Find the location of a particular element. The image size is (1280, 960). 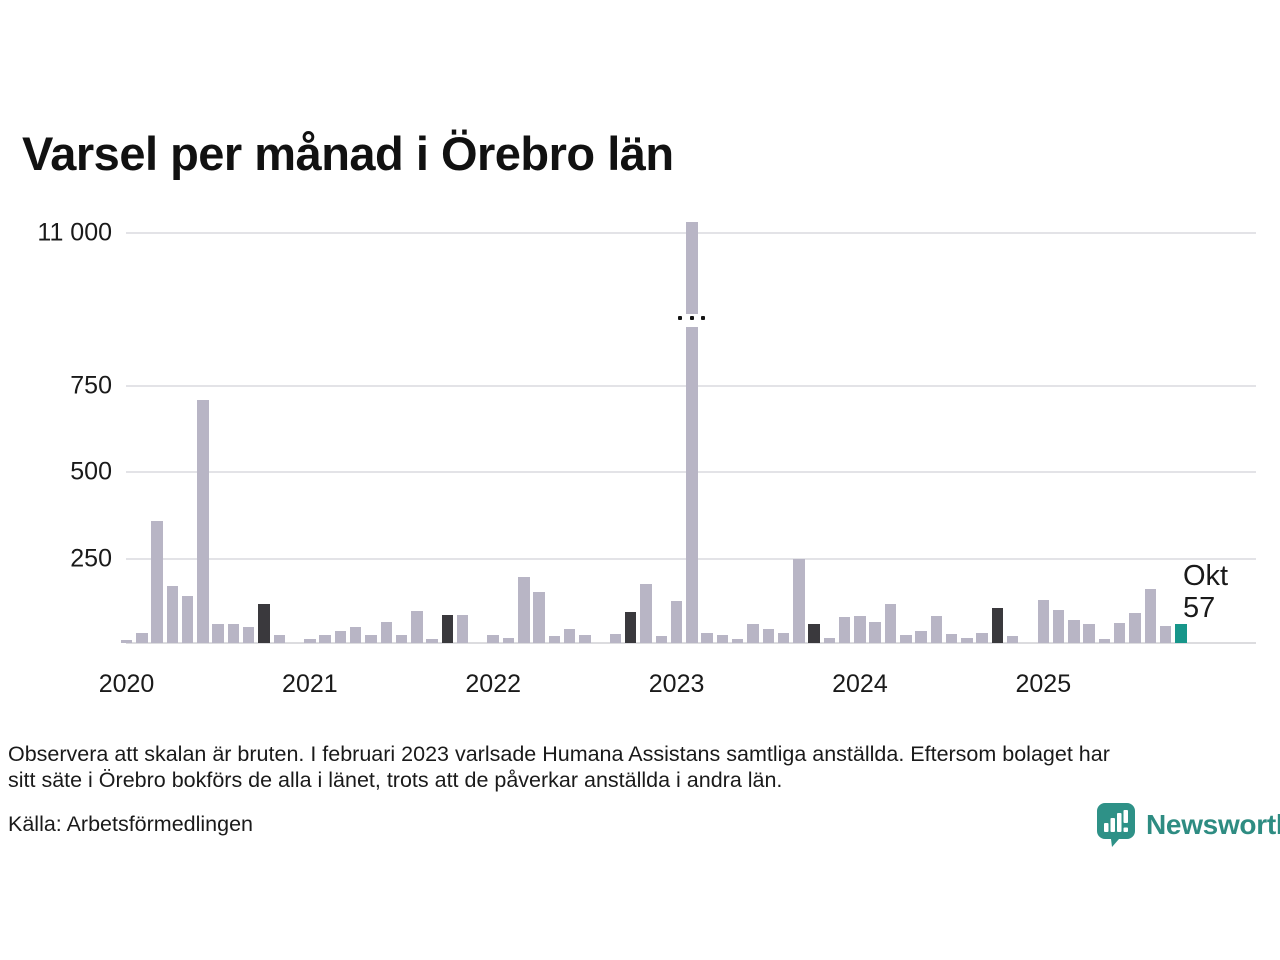

bar-2022-Jun is located at coordinates (569, 635).